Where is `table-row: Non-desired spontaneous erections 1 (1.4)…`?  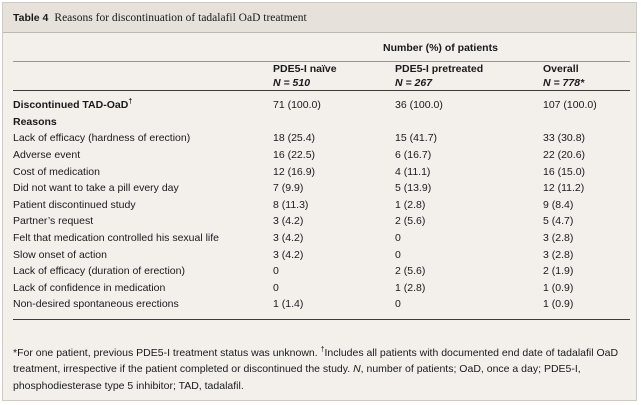
table-row: Non-desired spontaneous erections 1 (1.4)… is located at coordinates (321, 308).